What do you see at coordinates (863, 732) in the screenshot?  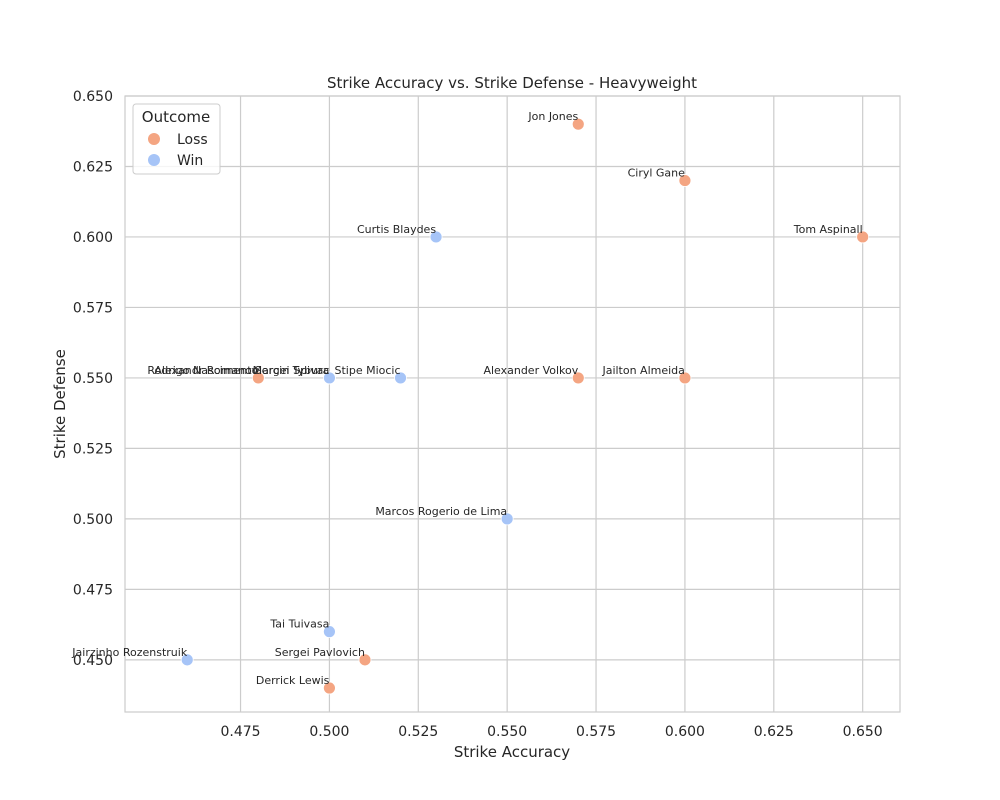 I see `x-tick-label: 0.650` at bounding box center [863, 732].